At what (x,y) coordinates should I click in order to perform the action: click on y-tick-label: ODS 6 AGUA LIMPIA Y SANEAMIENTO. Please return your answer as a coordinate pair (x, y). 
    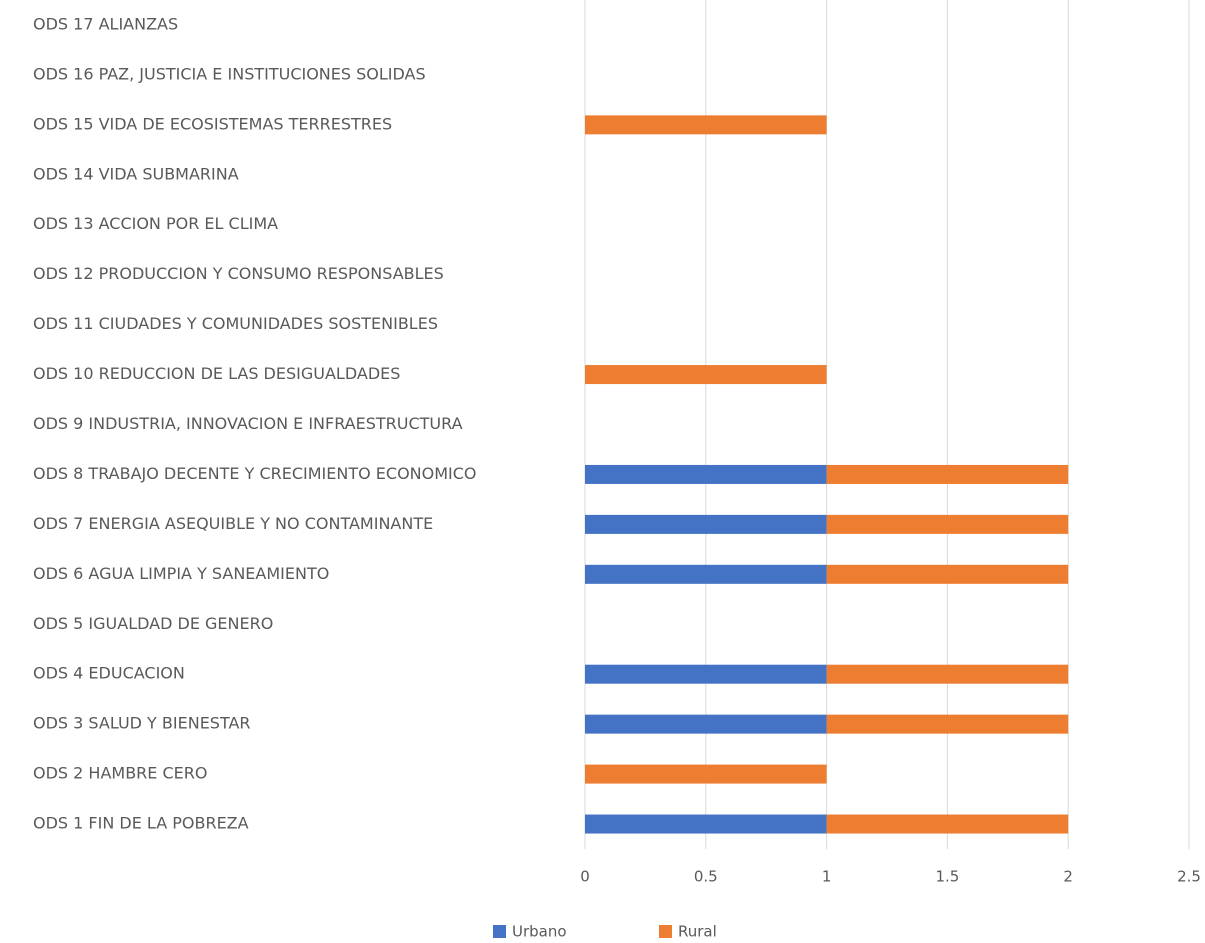
    Looking at the image, I should click on (181, 573).